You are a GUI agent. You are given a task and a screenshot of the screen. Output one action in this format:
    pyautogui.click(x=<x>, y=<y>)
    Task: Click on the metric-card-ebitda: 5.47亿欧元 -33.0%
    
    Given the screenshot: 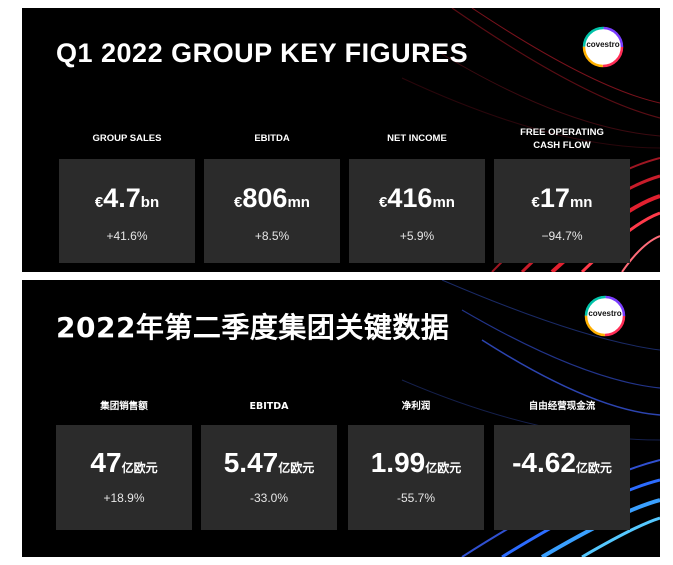 What is the action you would take?
    pyautogui.click(x=269, y=477)
    